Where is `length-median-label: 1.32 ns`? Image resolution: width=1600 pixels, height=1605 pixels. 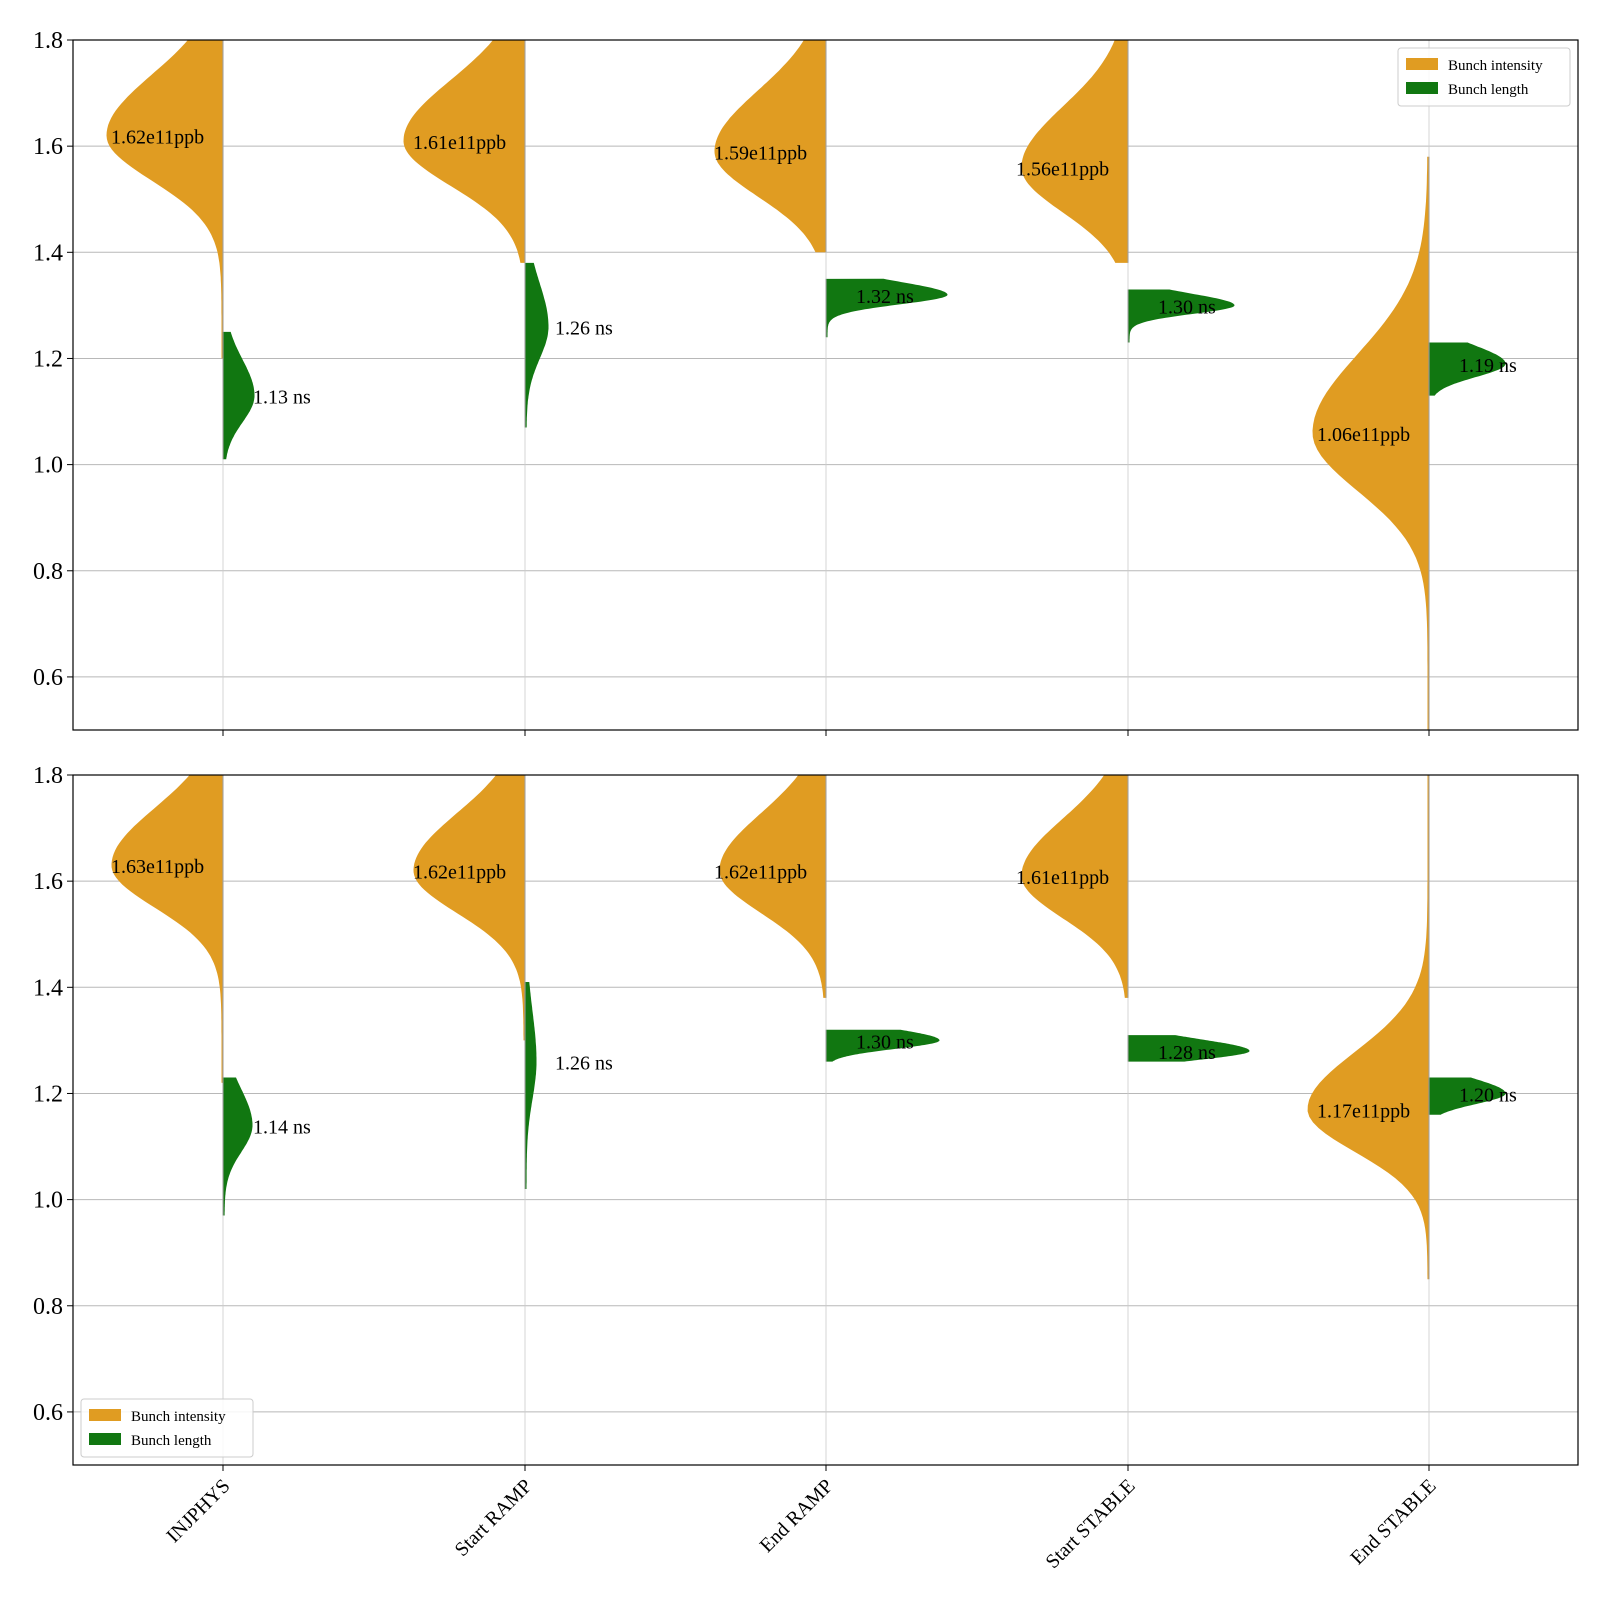 length-median-label: 1.32 ns is located at coordinates (885, 297).